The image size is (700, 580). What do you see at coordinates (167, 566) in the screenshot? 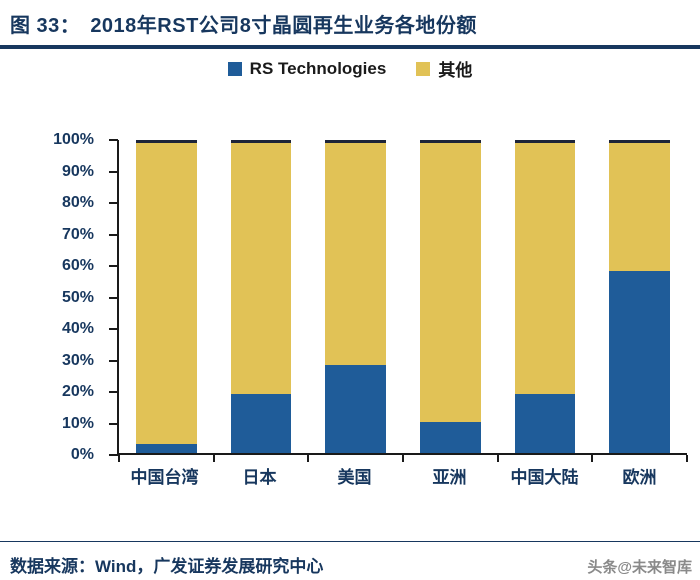
I see `source-text: 数据来源：Wind，广发证券发展研究中心` at bounding box center [167, 566].